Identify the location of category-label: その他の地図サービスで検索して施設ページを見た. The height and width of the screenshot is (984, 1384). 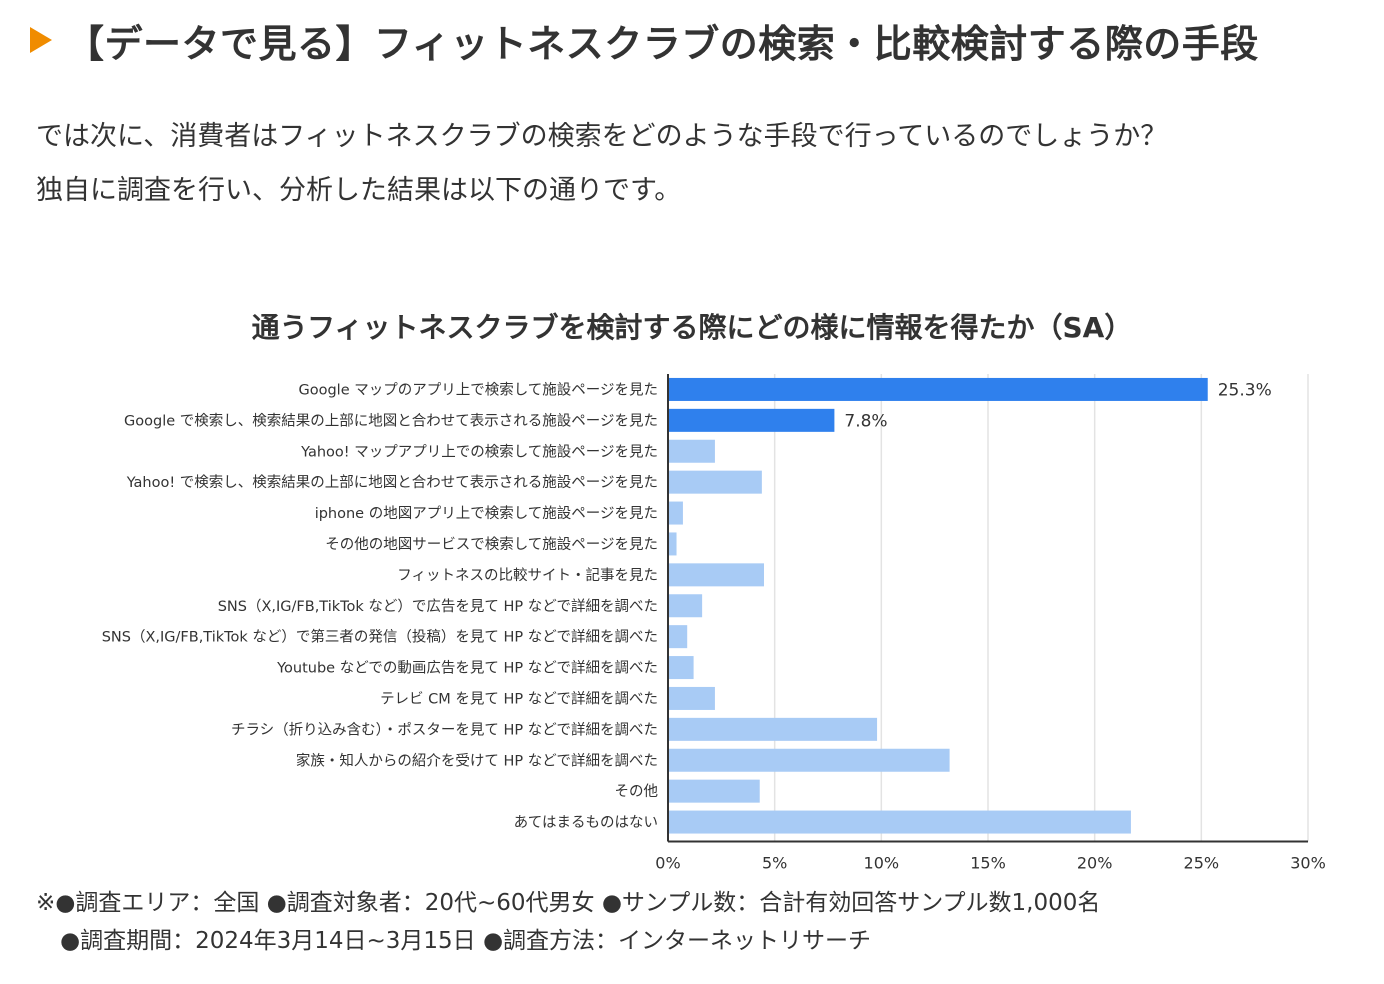
(491, 544).